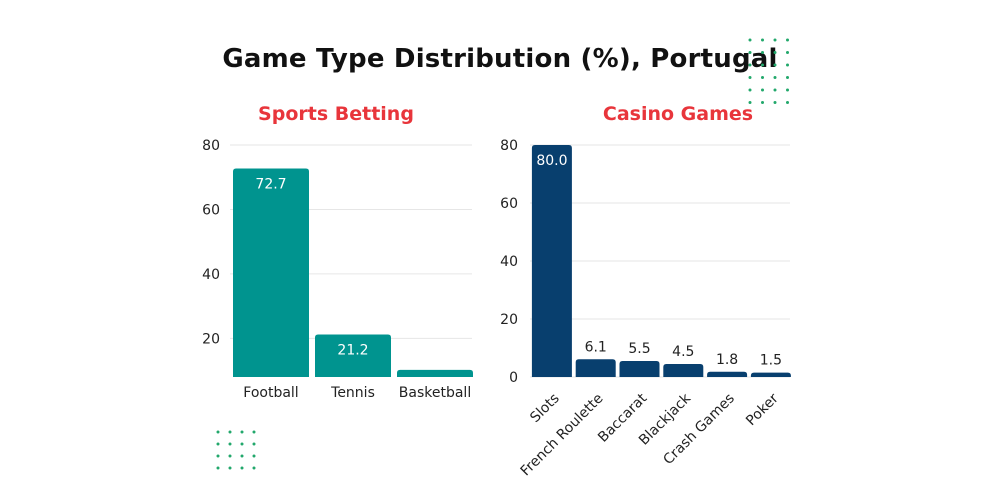  What do you see at coordinates (683, 352) in the screenshot?
I see `casino-value-label: 4.5` at bounding box center [683, 352].